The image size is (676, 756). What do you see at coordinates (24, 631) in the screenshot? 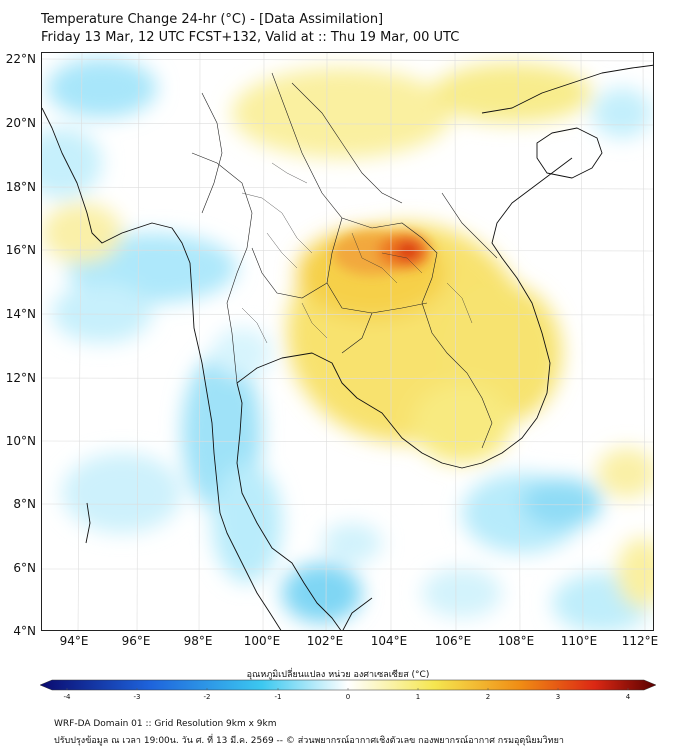
I see `lat-label: 4°N` at bounding box center [24, 631].